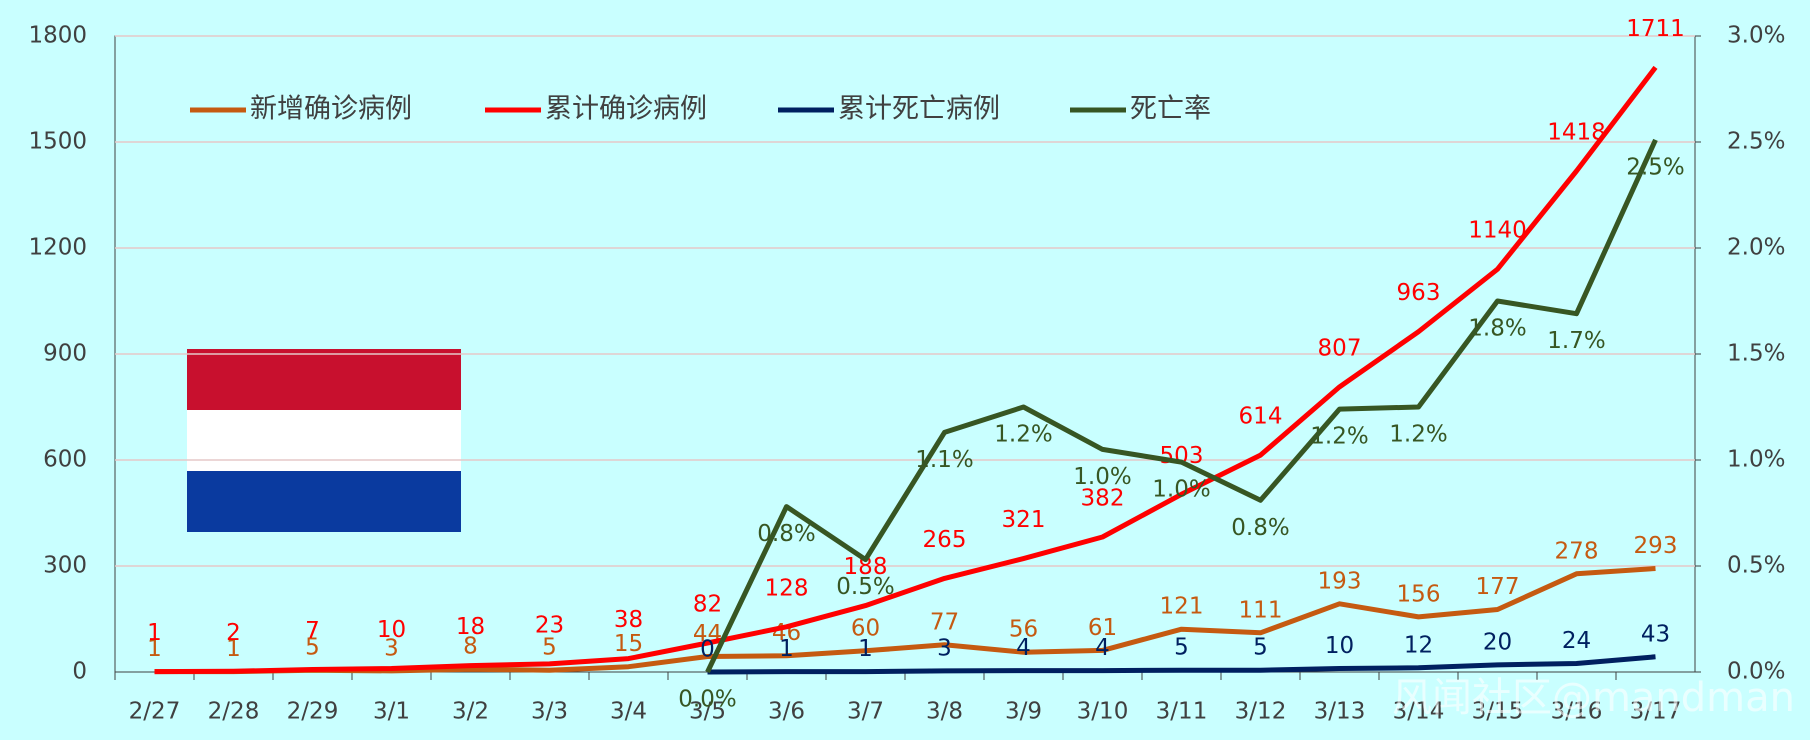 This screenshot has width=1810, height=740. Describe the element at coordinates (1419, 594) in the screenshot. I see `data-label: 156` at that location.